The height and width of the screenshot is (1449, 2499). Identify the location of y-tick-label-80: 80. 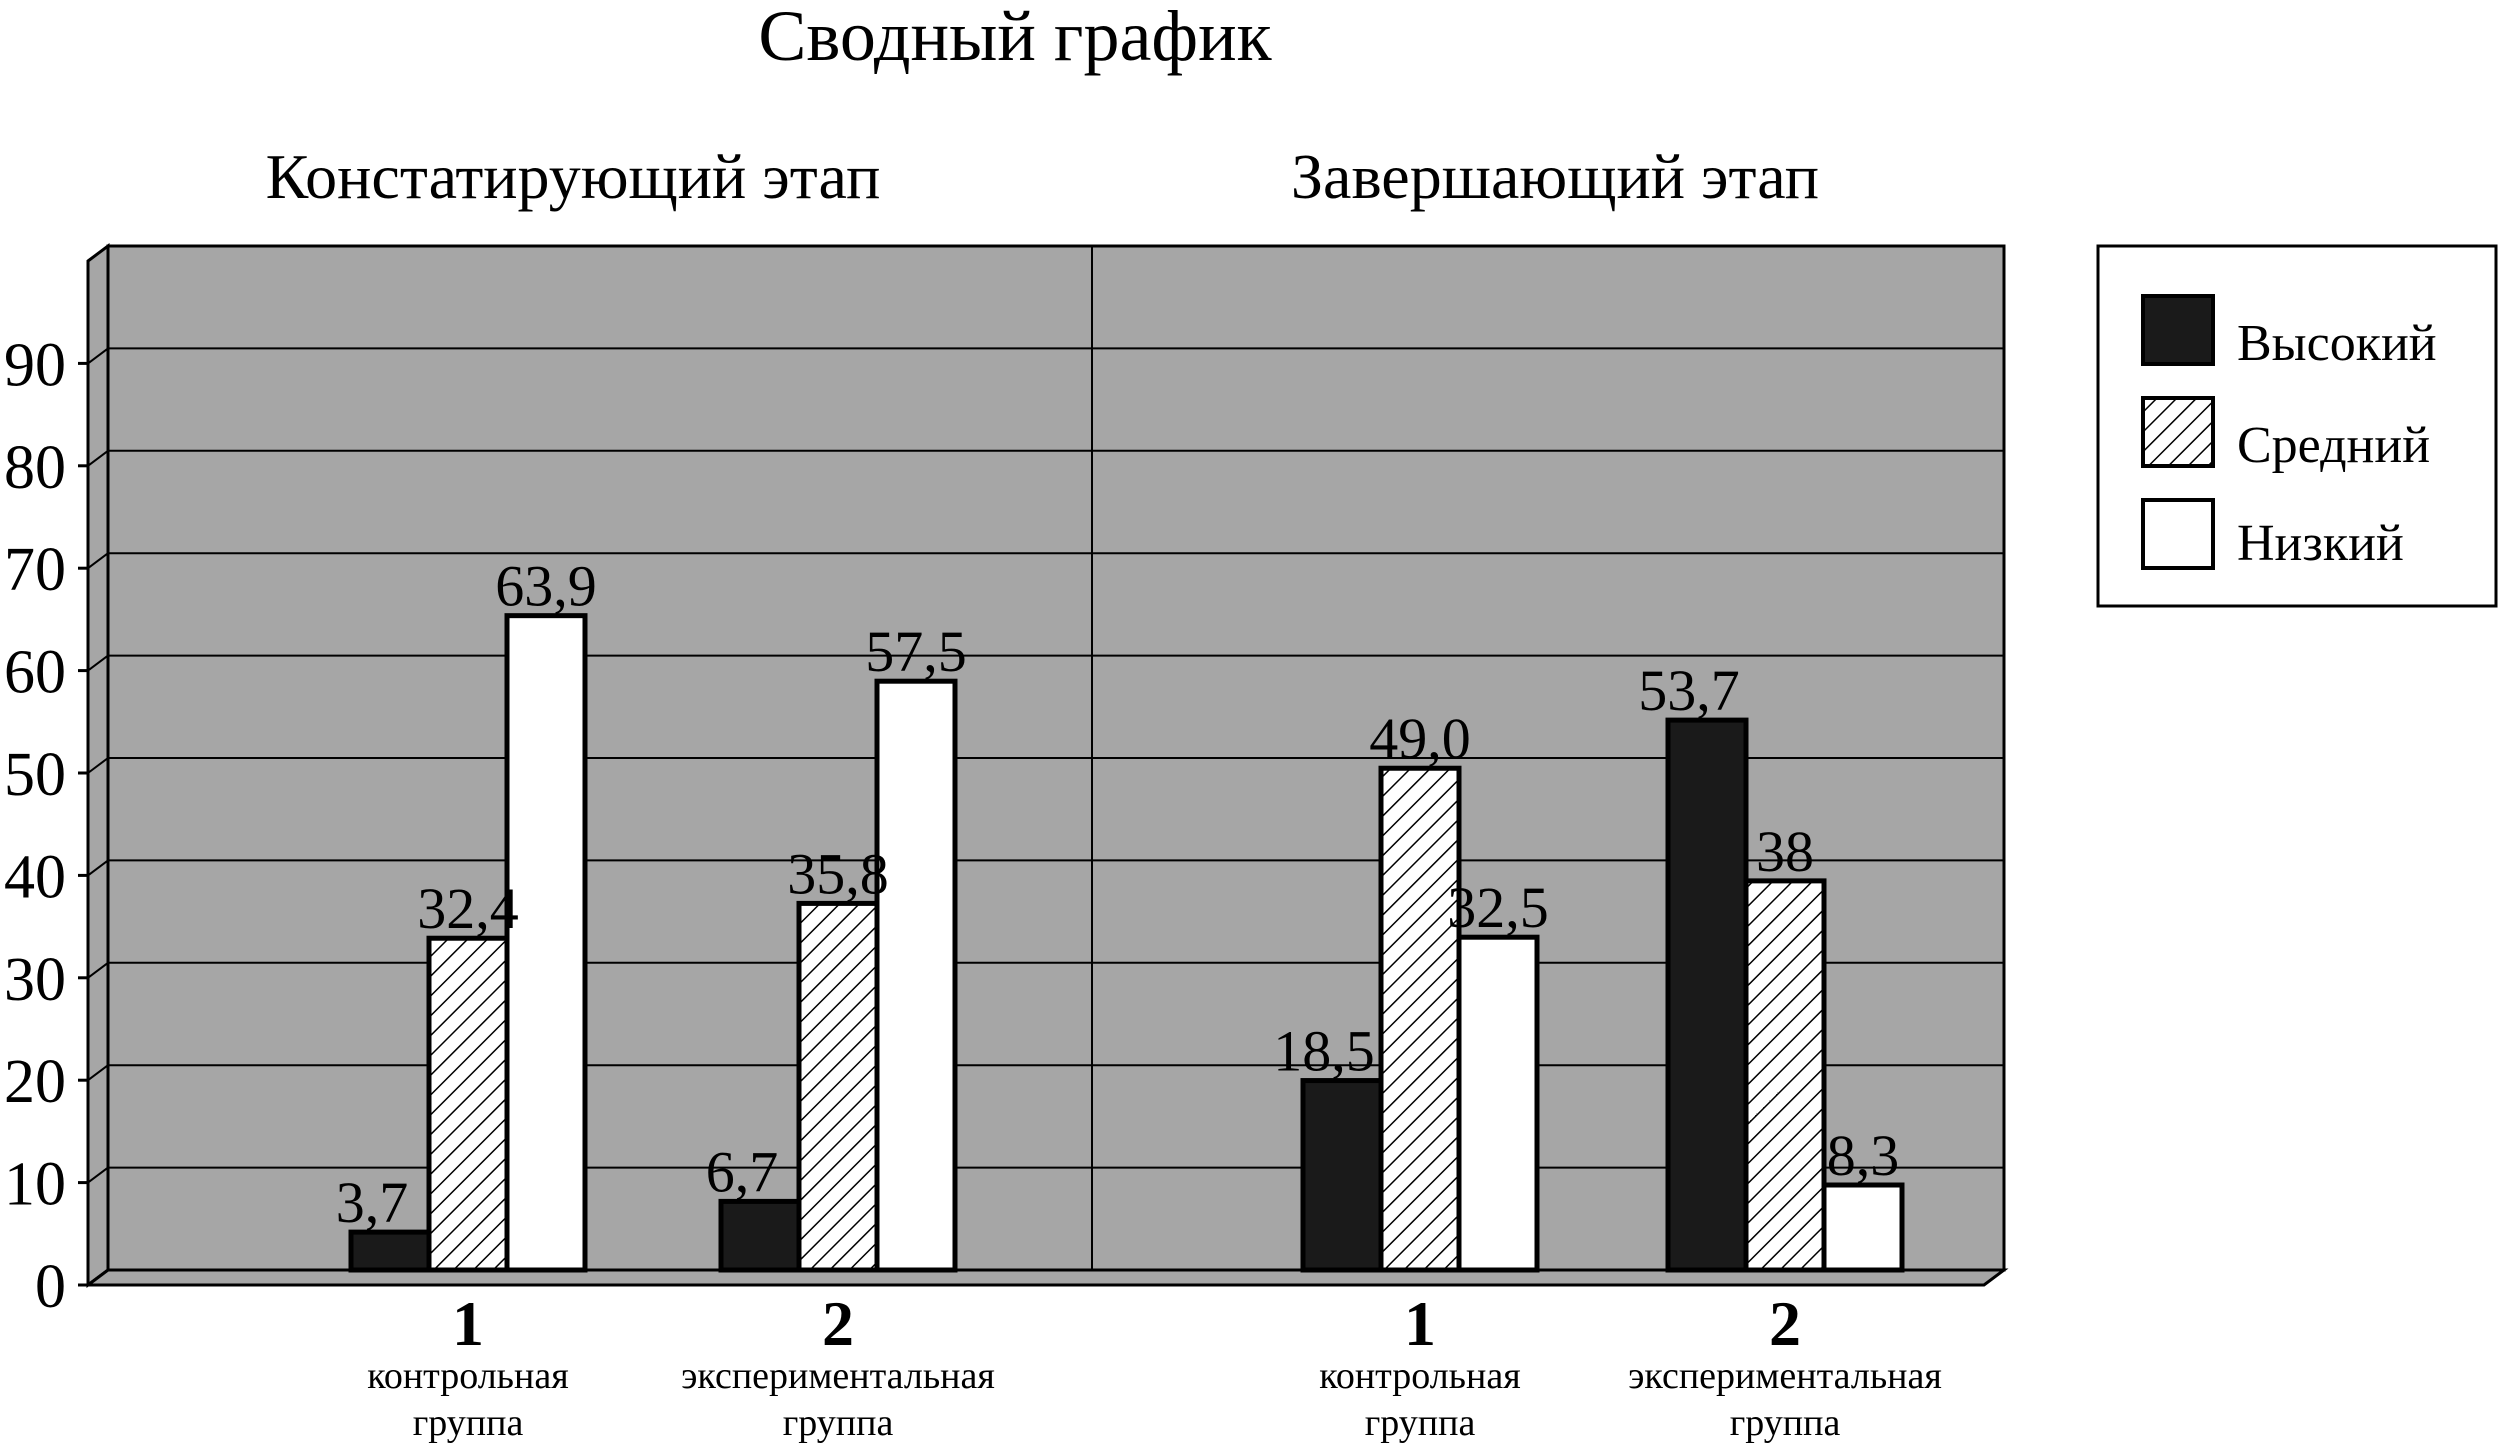
(35, 468).